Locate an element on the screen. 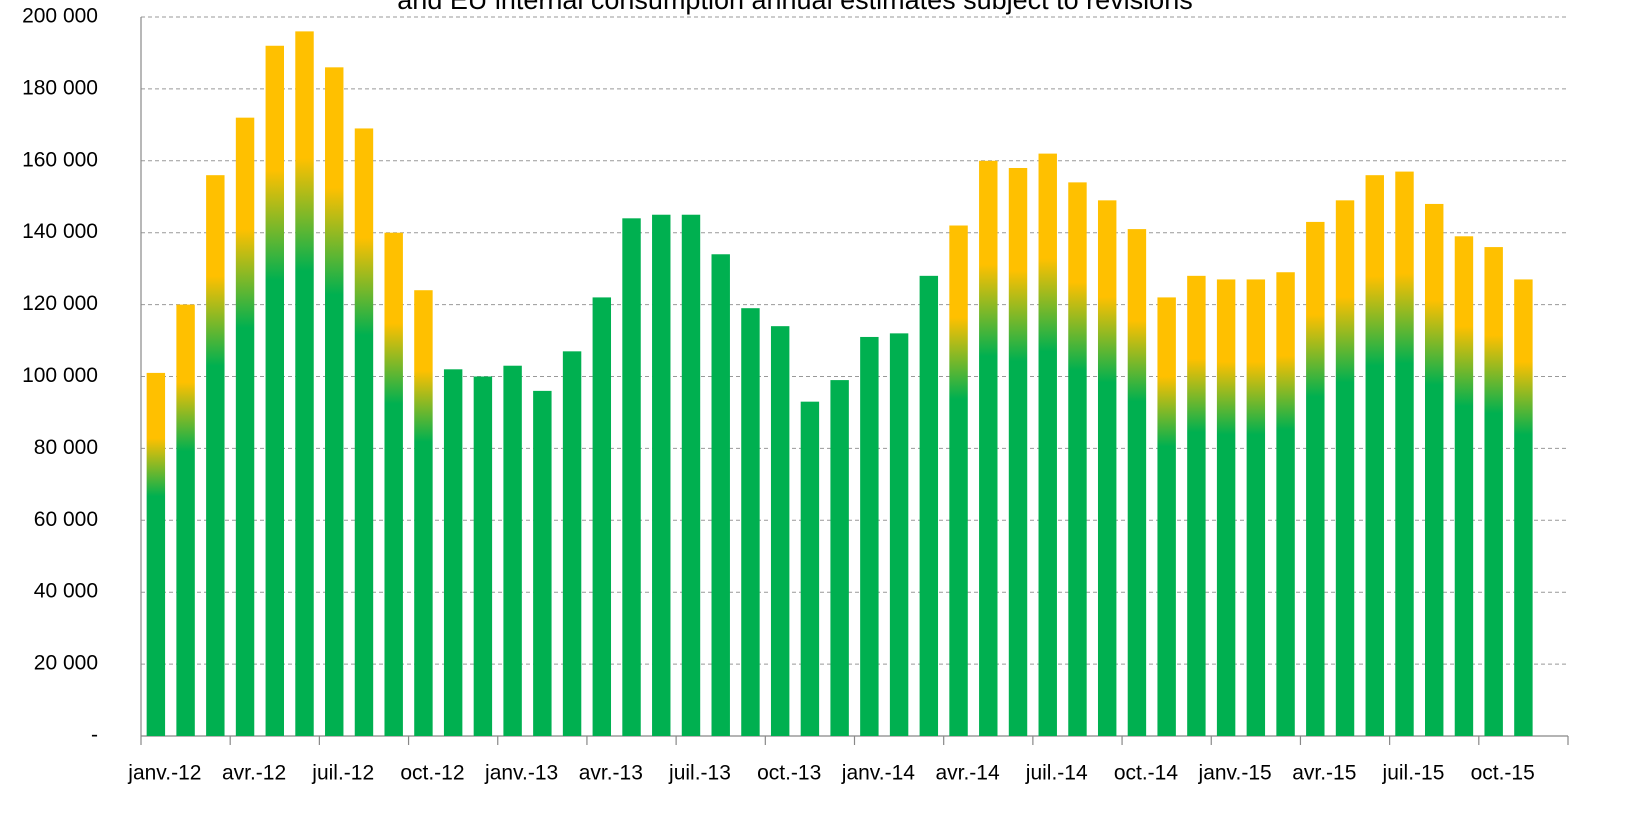 This screenshot has height=818, width=1632. y-tick-label: 160 000 is located at coordinates (60, 159).